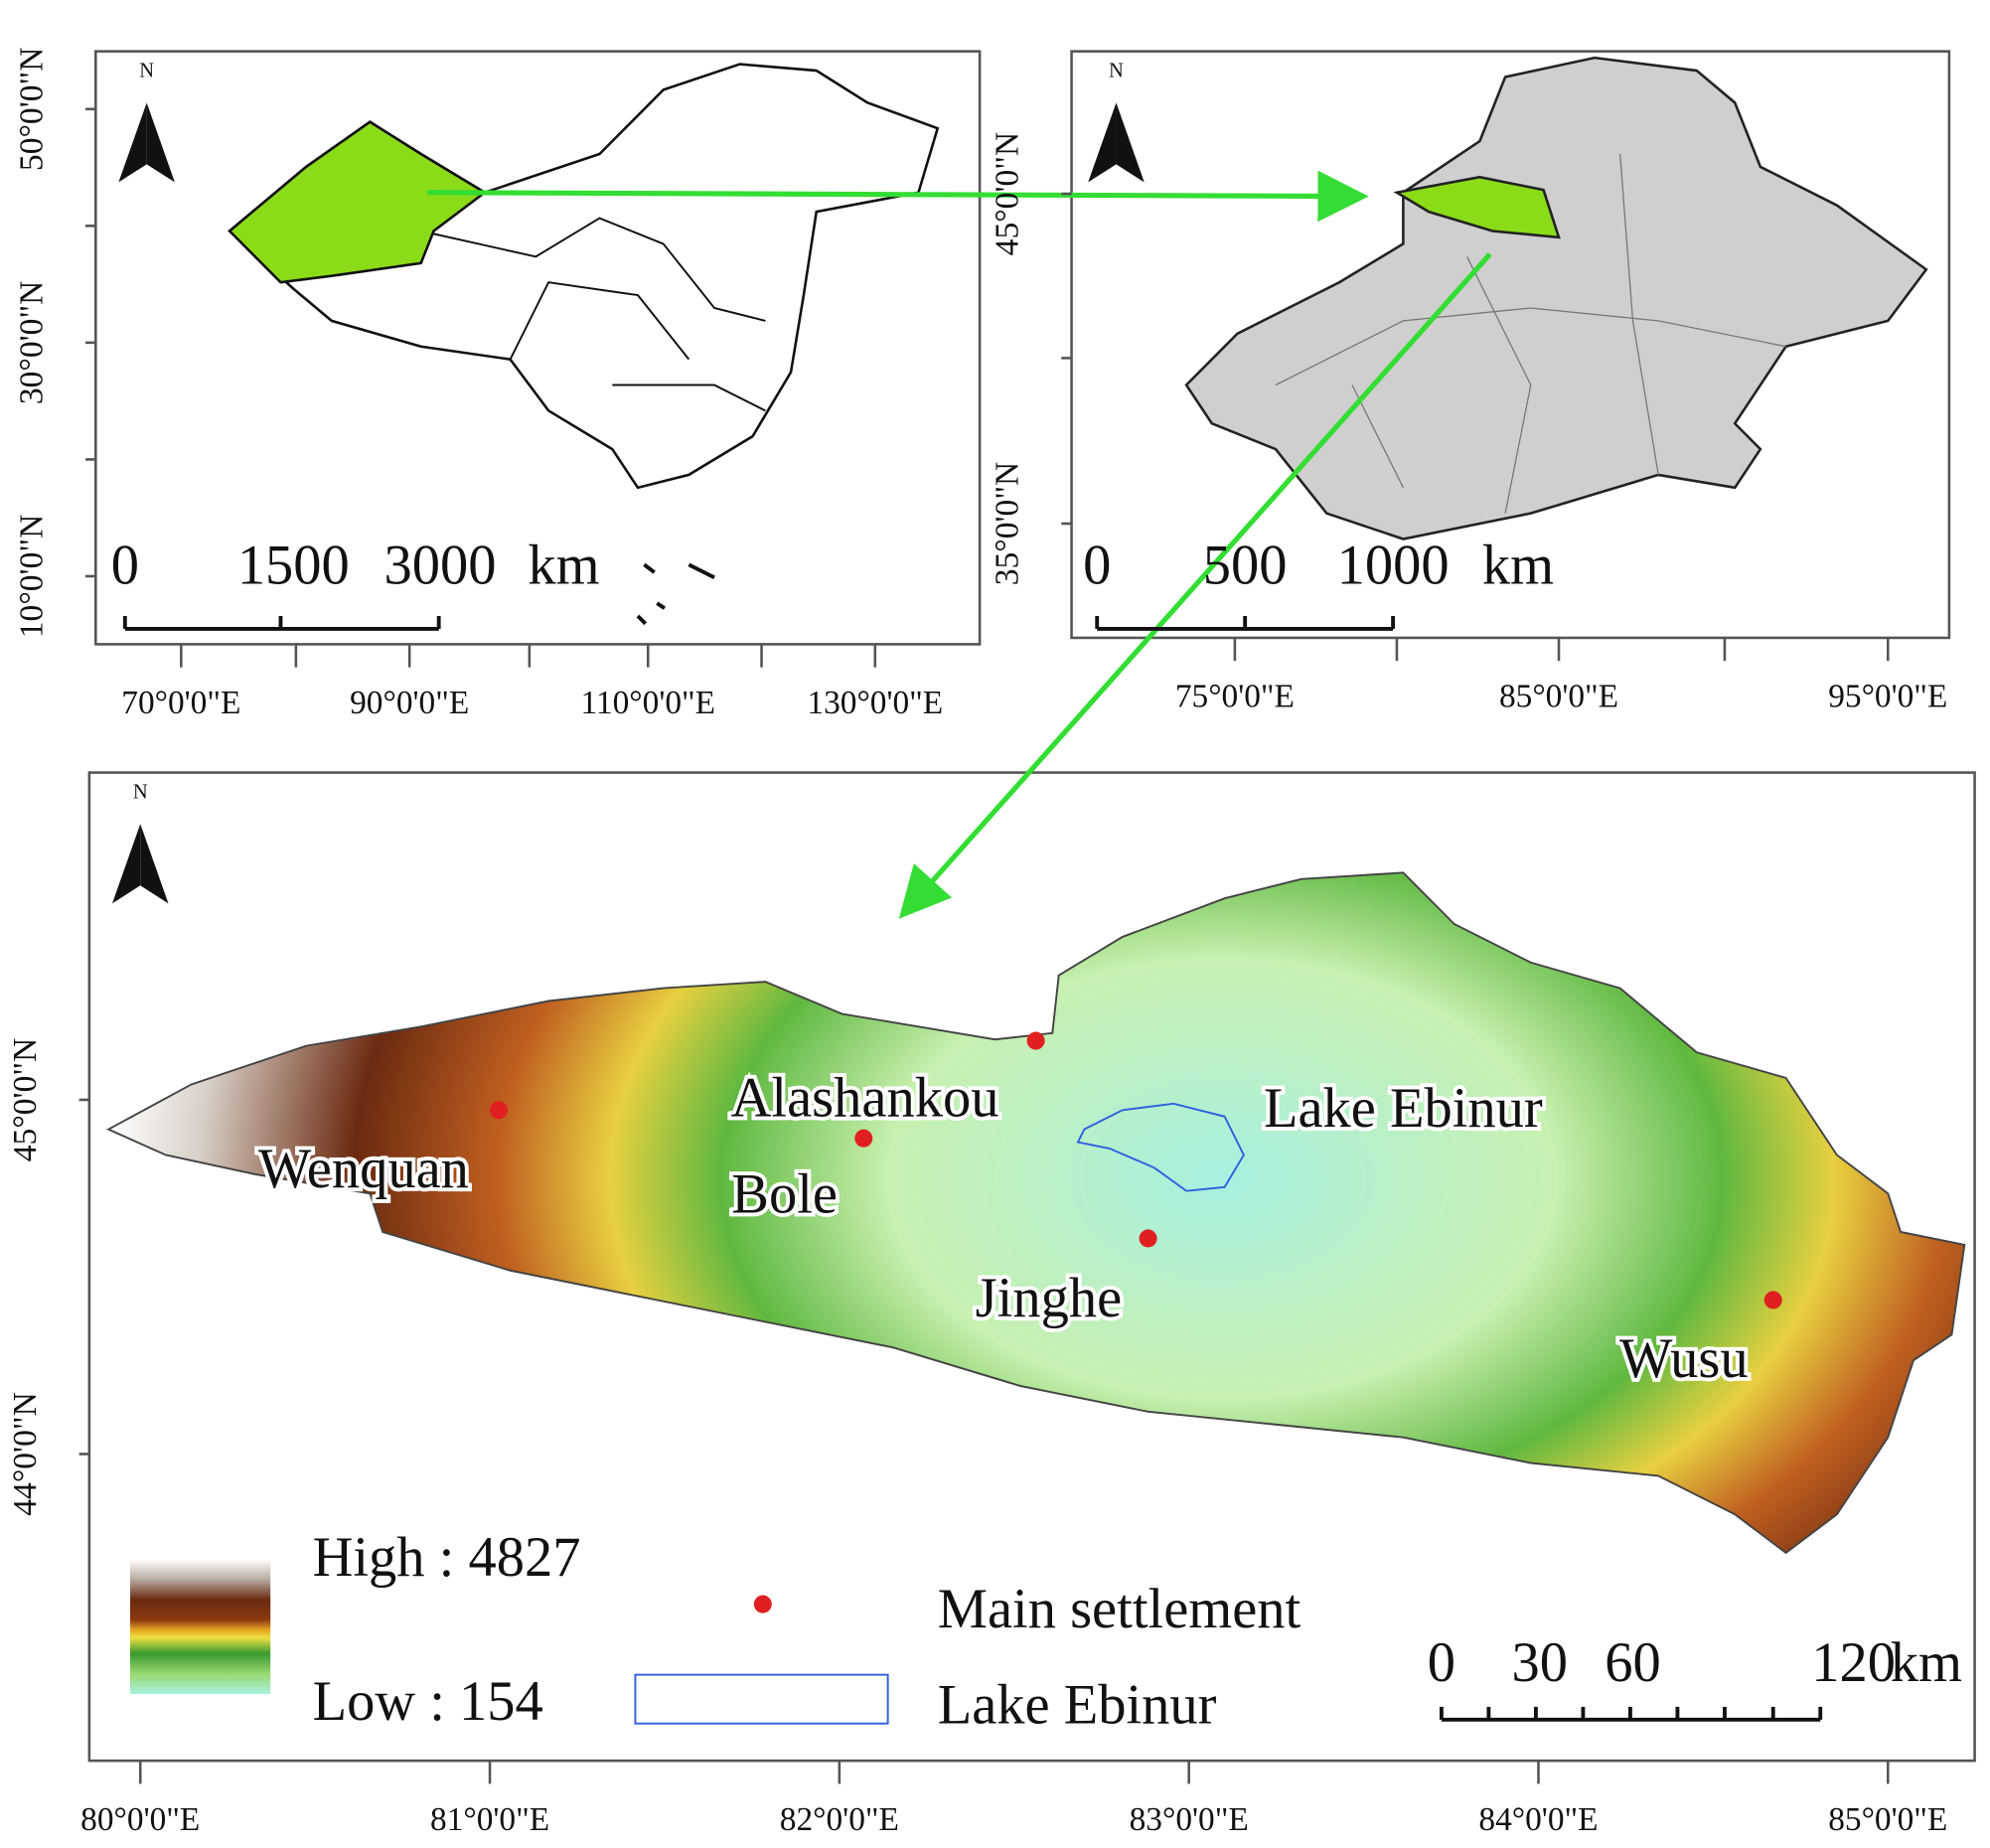 The height and width of the screenshot is (1848, 1990). I want to click on place-label: Jinghe, so click(1049, 1298).